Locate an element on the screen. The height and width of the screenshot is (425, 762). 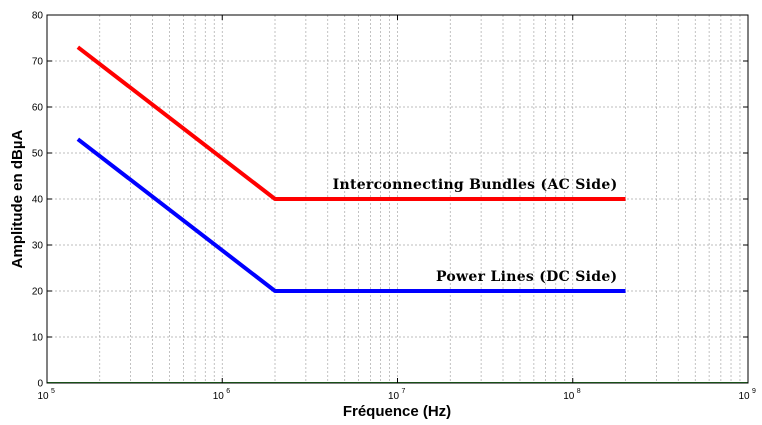
y-tick-label: 30 is located at coordinates (38, 246).